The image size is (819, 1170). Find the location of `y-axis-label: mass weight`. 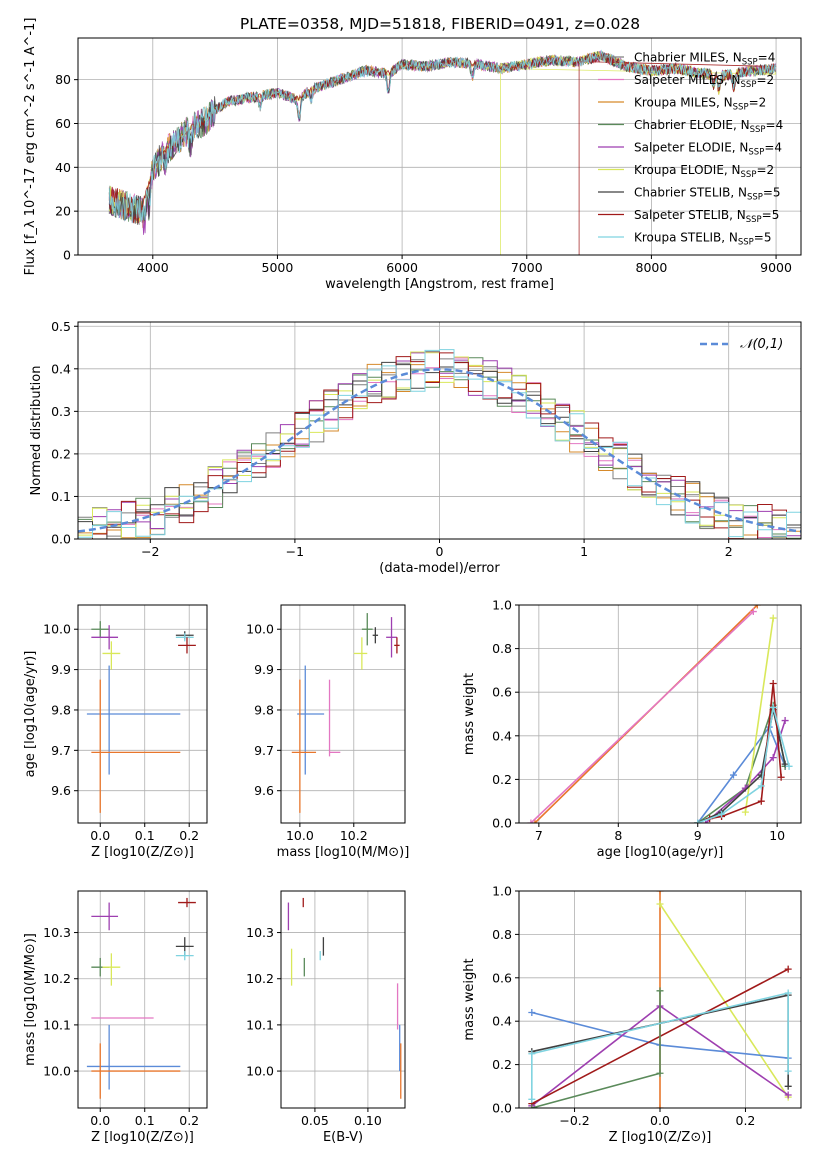

y-axis-label: mass weight is located at coordinates (469, 999).